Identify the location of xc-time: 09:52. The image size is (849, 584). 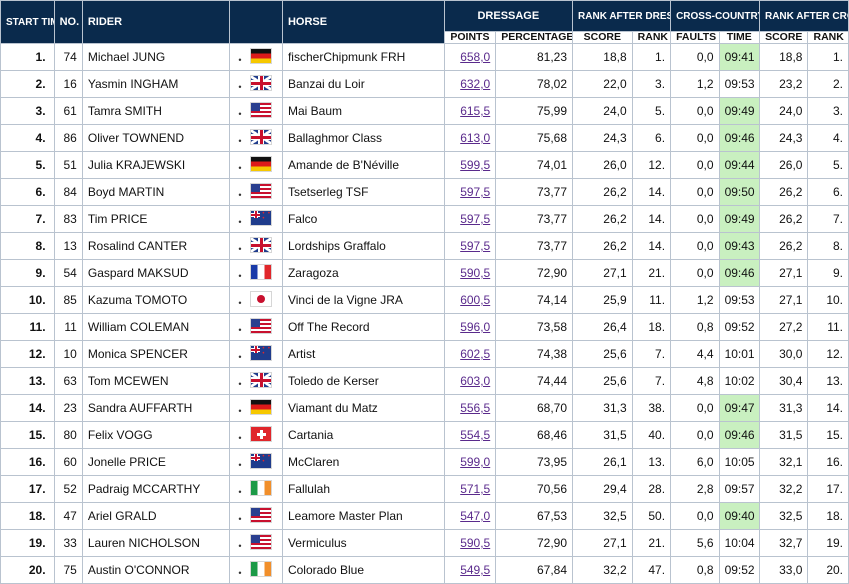
(739, 570).